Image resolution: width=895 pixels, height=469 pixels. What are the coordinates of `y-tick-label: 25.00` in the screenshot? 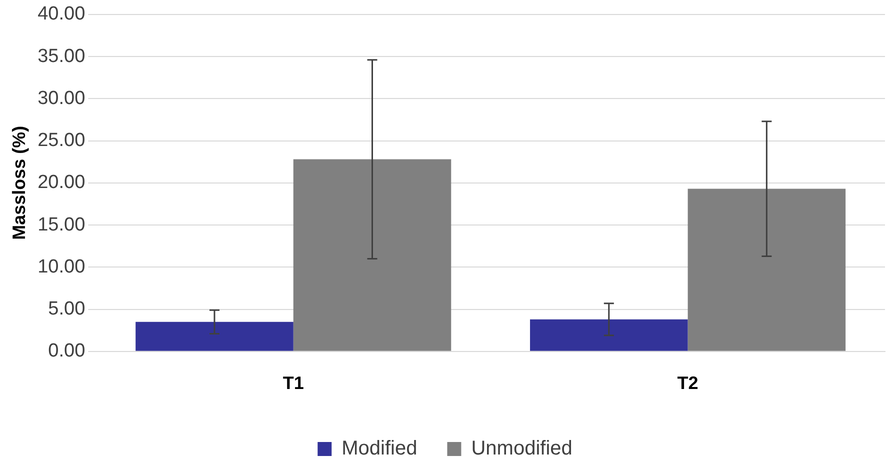 It's located at (62, 141).